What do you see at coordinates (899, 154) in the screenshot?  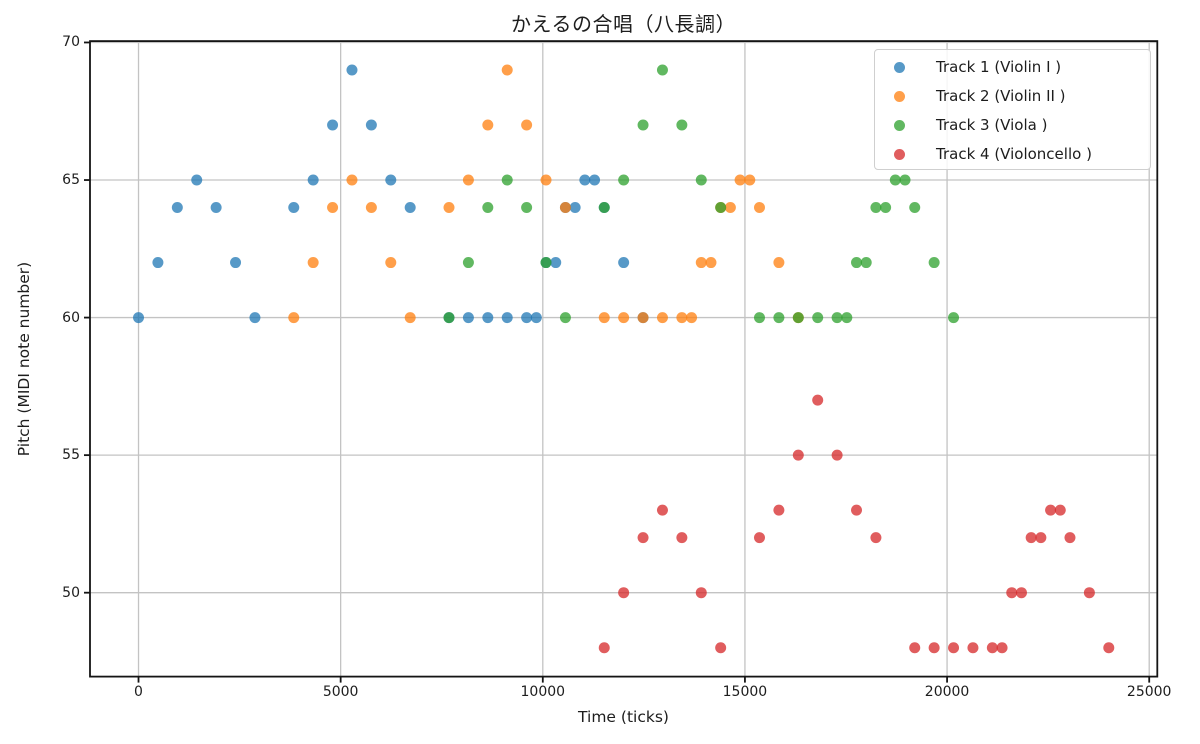 I see `track-4-marker-icon` at bounding box center [899, 154].